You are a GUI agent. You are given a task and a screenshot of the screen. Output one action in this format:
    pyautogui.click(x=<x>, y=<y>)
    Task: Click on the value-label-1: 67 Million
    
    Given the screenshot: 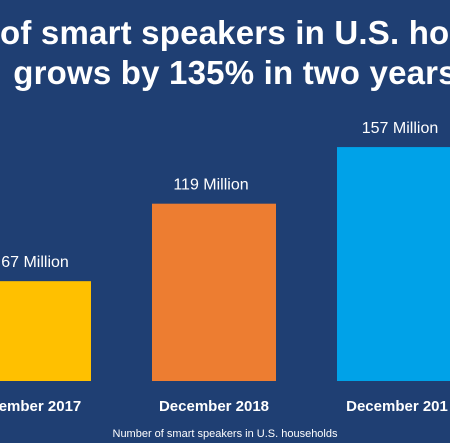 What is the action you would take?
    pyautogui.click(x=35, y=262)
    